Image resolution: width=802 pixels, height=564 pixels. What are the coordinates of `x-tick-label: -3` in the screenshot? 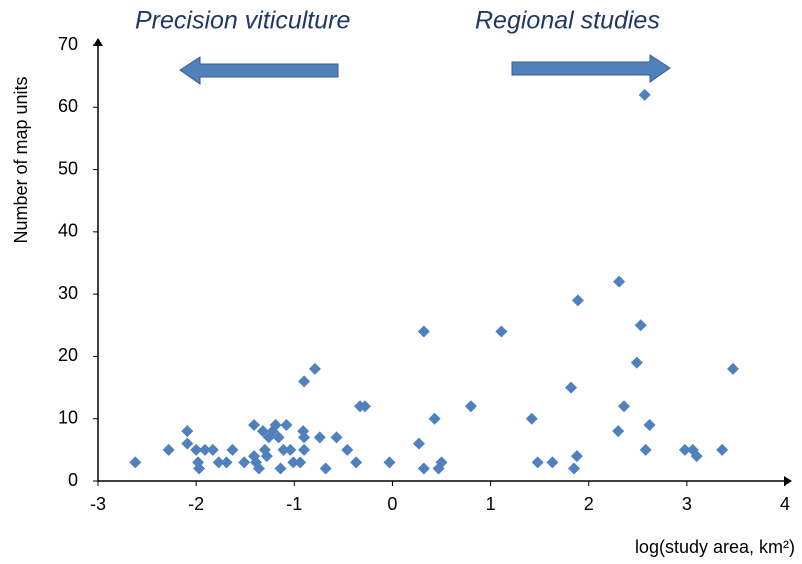 It's located at (98, 504).